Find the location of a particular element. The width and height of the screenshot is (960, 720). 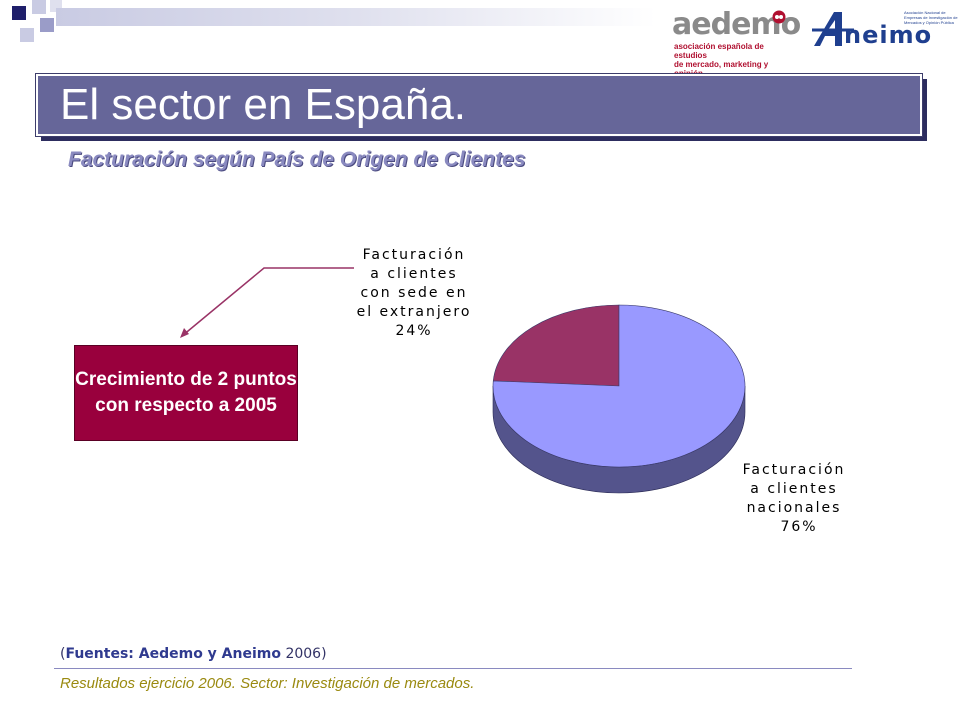

sources-names: Fuentes: Aedemo y Aneimo is located at coordinates (173, 654).